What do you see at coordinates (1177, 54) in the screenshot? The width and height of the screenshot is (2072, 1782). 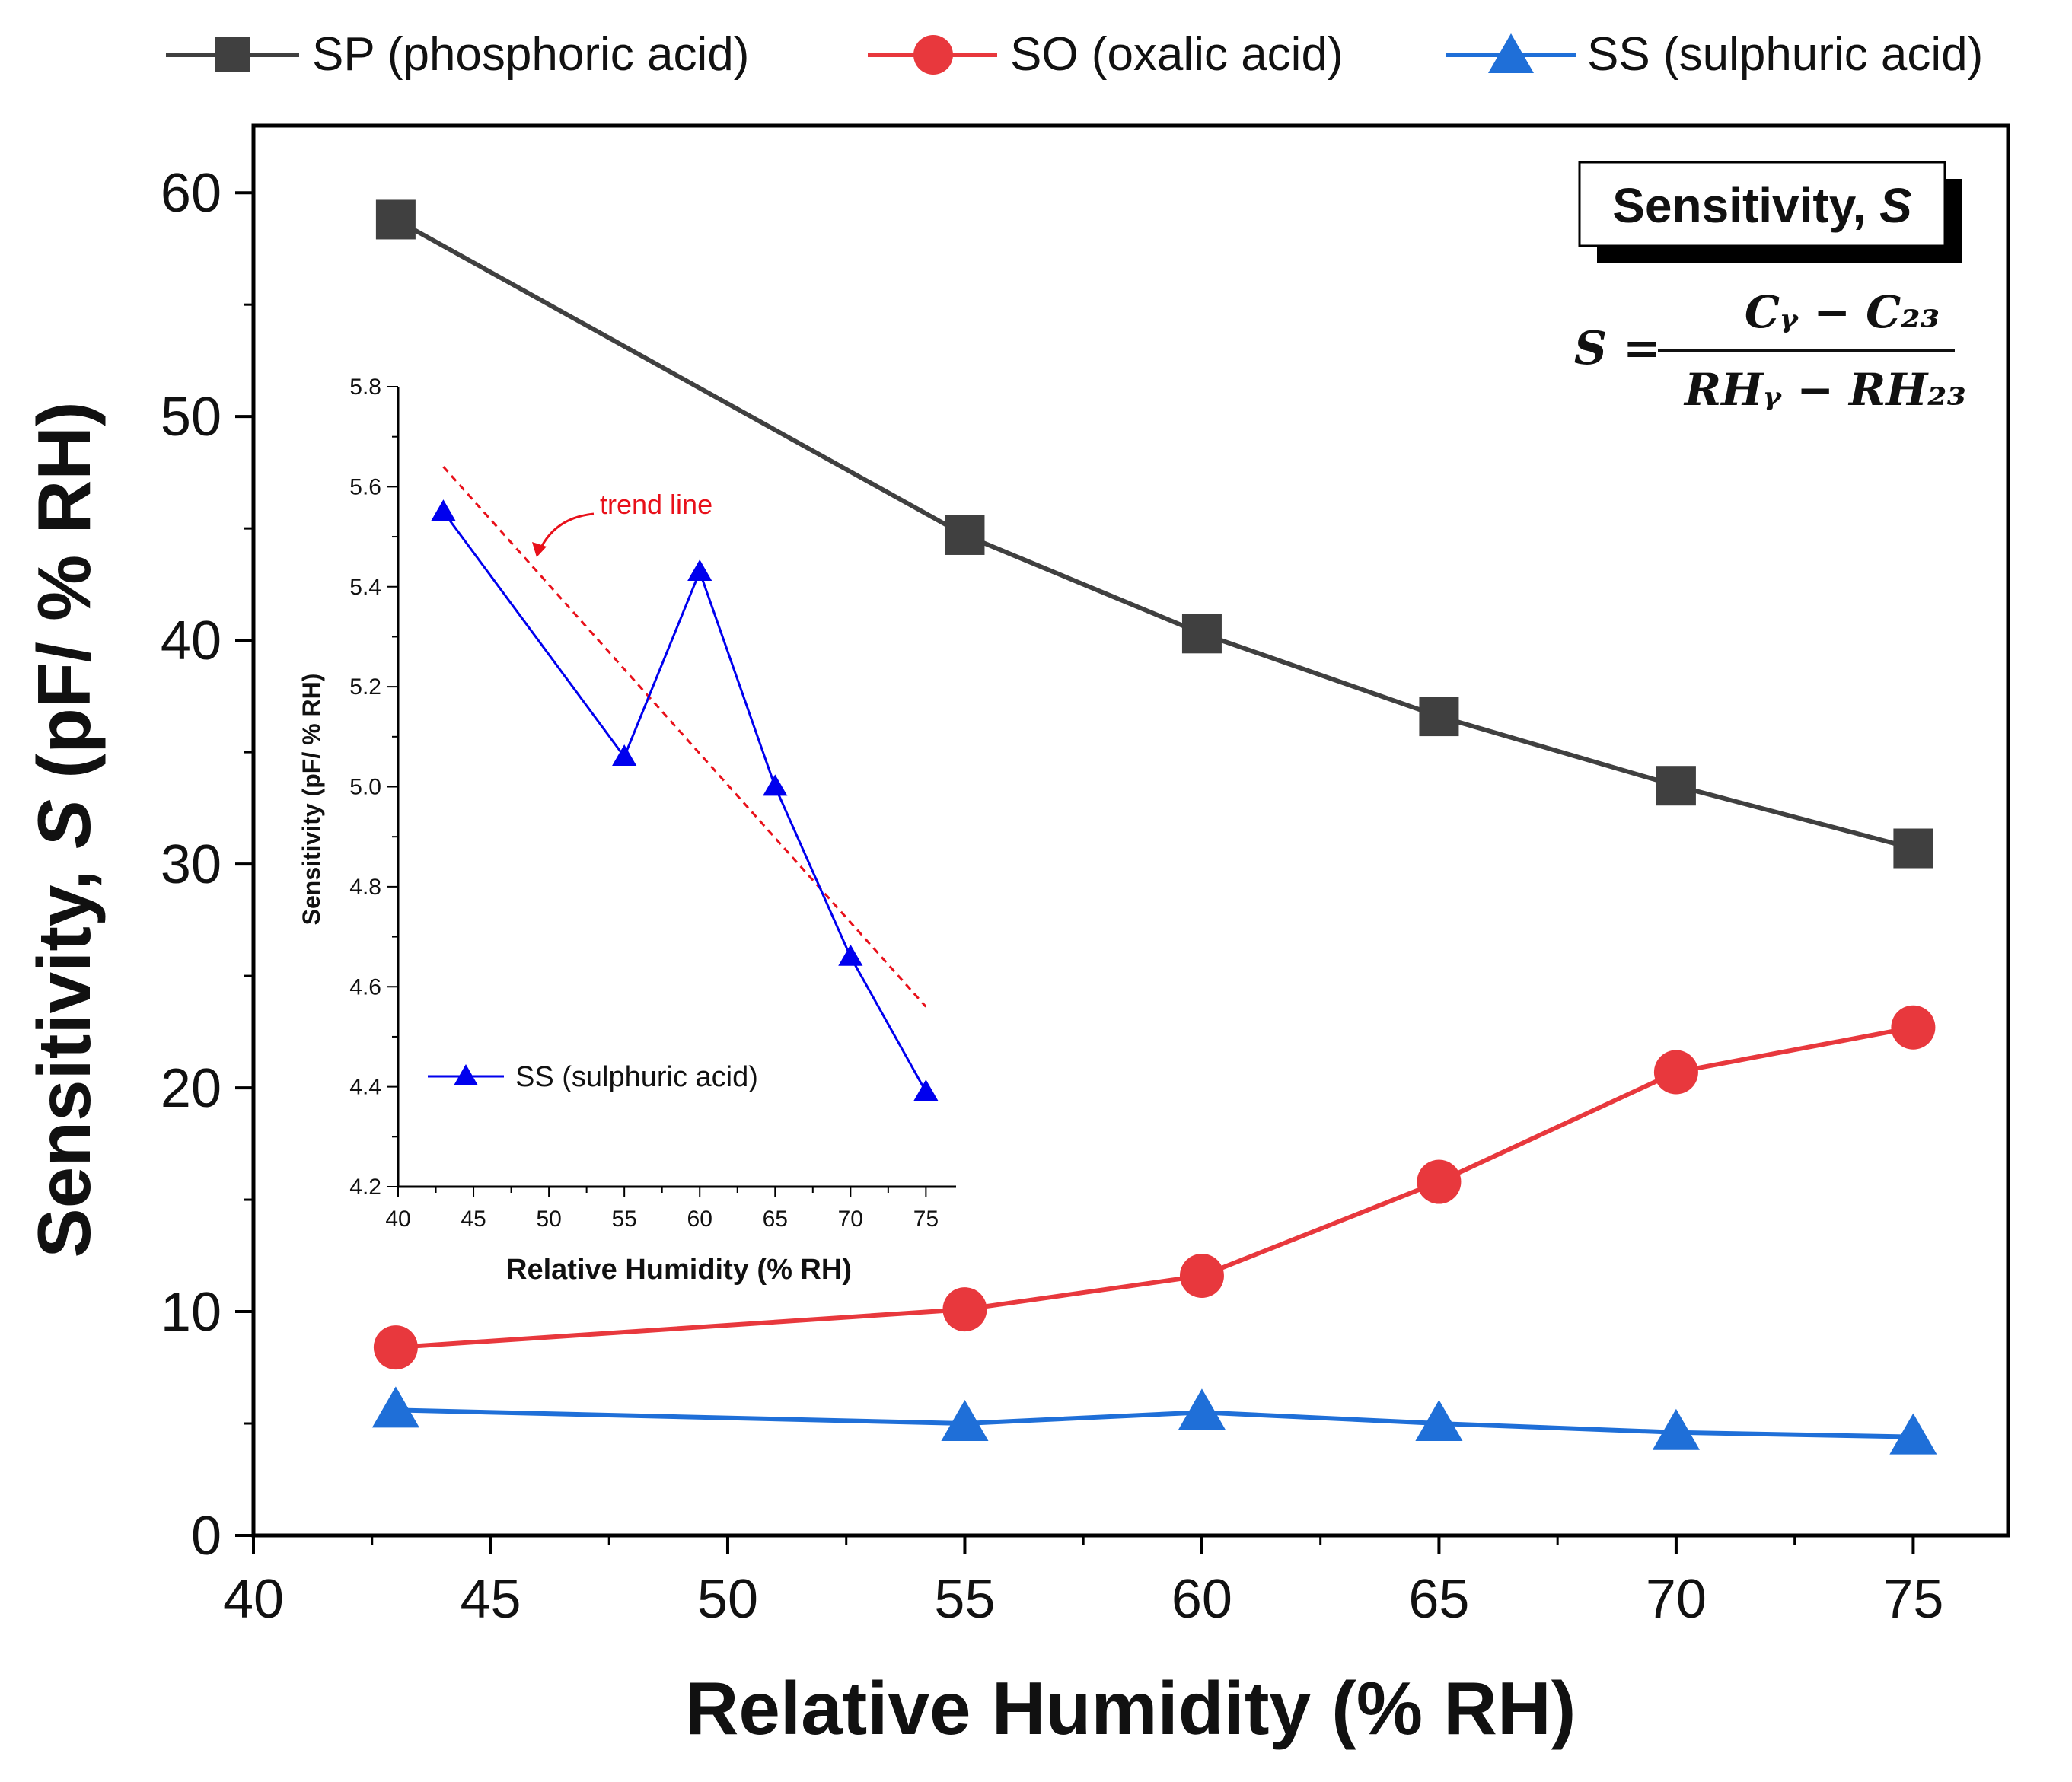 I see `legend-label-so: SO (oxalic acid)` at bounding box center [1177, 54].